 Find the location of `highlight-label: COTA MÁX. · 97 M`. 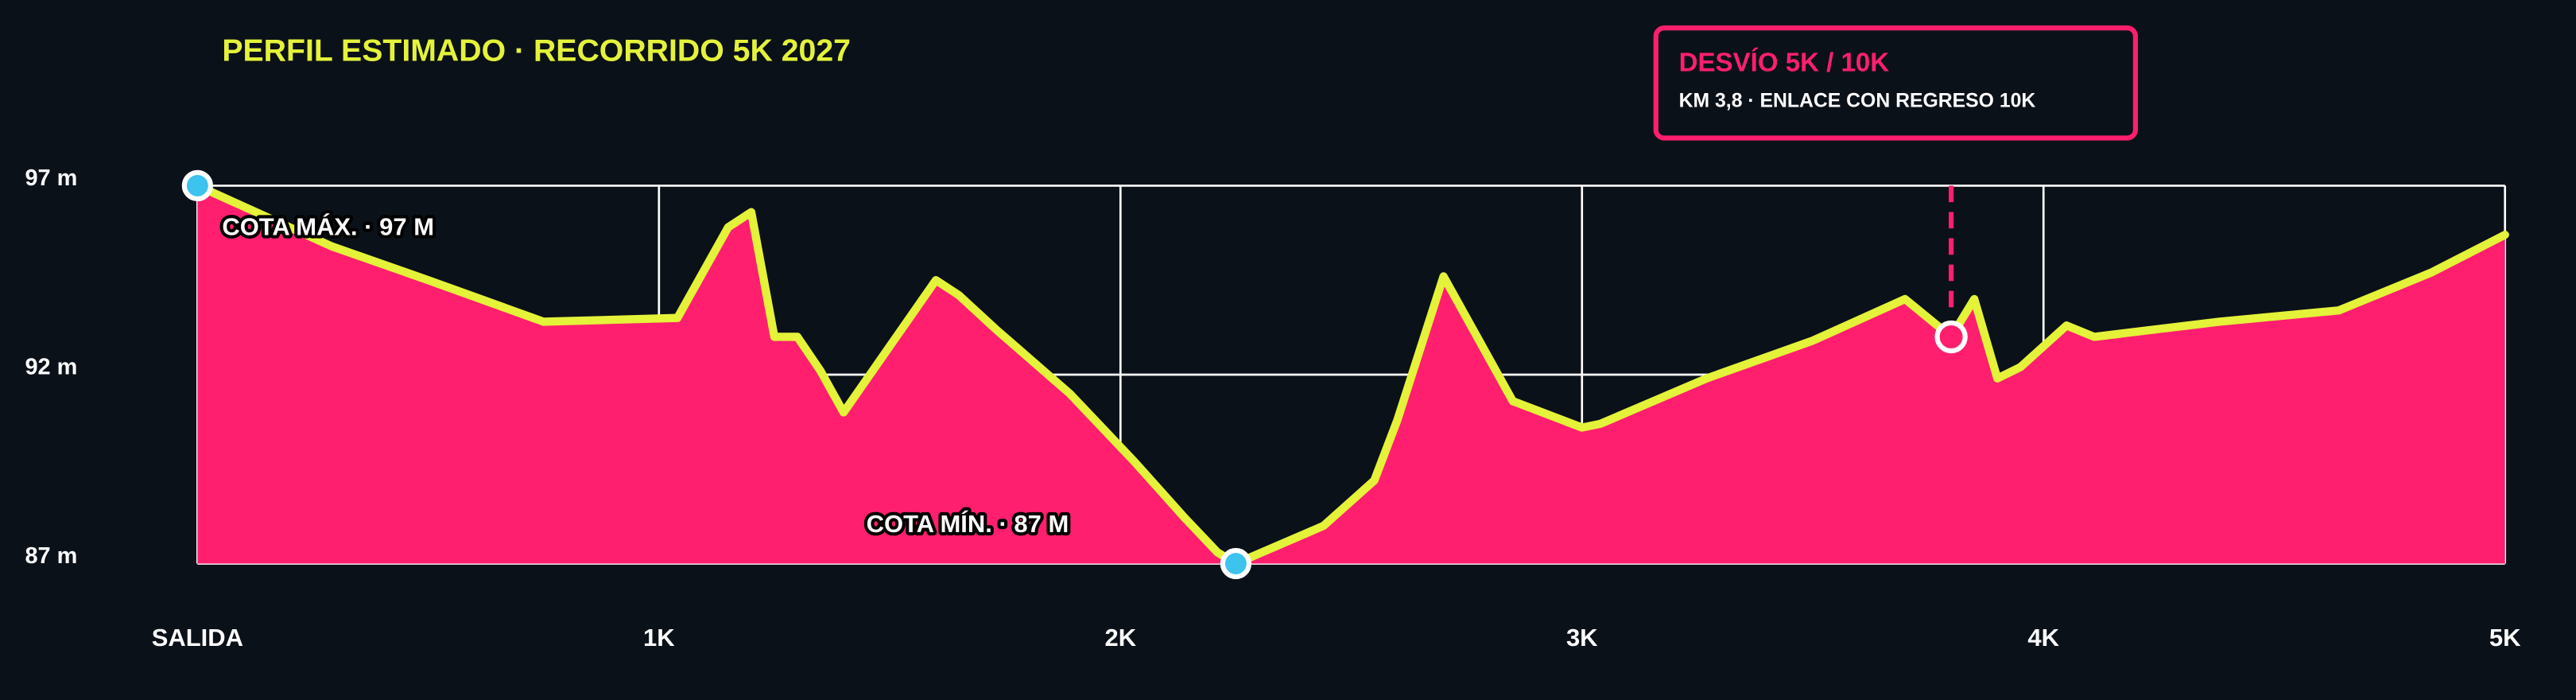

highlight-label: COTA MÁX. · 97 M is located at coordinates (328, 226).